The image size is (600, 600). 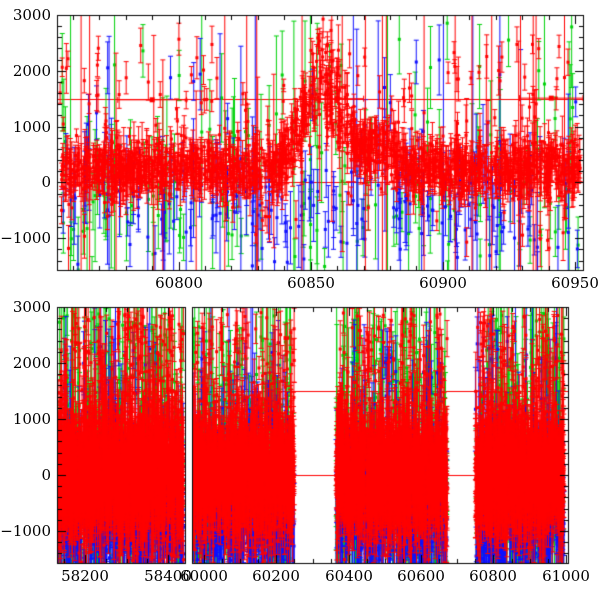 I want to click on x-tick-label: 58200, so click(x=85, y=576).